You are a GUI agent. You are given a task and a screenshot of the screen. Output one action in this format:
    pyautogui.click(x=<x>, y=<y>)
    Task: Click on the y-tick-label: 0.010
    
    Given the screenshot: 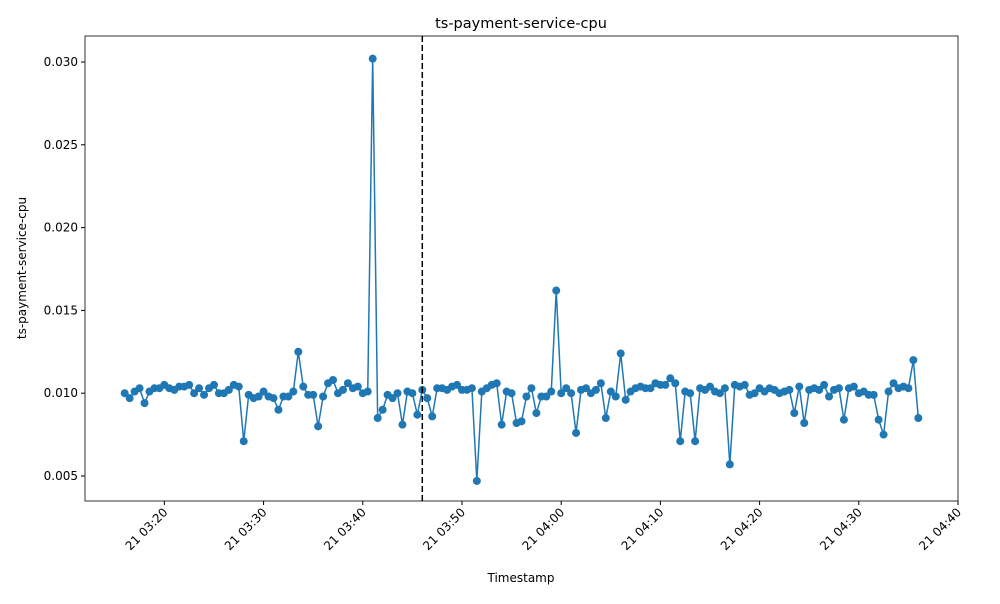 What is the action you would take?
    pyautogui.click(x=61, y=393)
    